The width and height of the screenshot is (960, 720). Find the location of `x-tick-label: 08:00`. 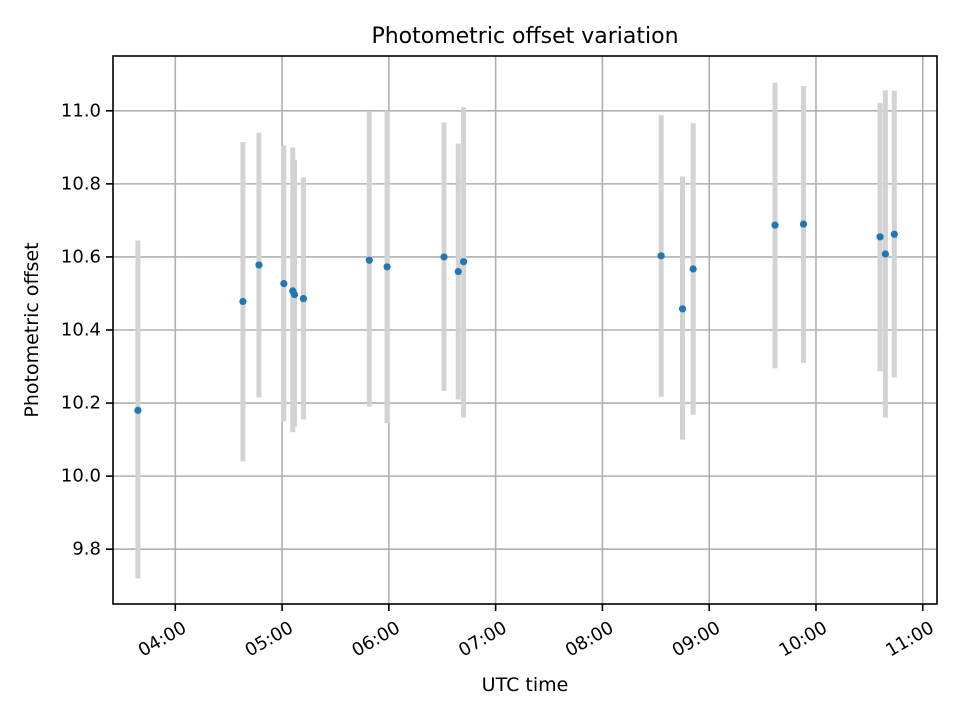

x-tick-label: 08:00 is located at coordinates (589, 639).